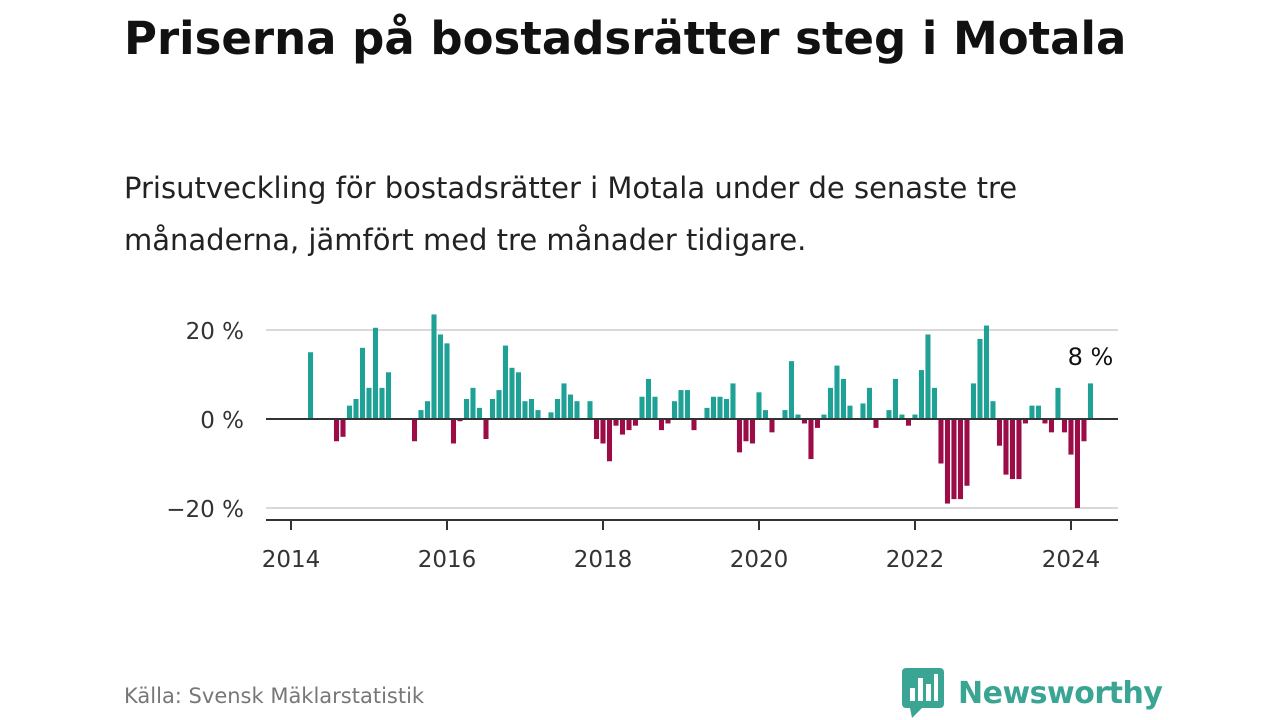 The height and width of the screenshot is (720, 1280). I want to click on x-tick-label: 2016, so click(447, 560).